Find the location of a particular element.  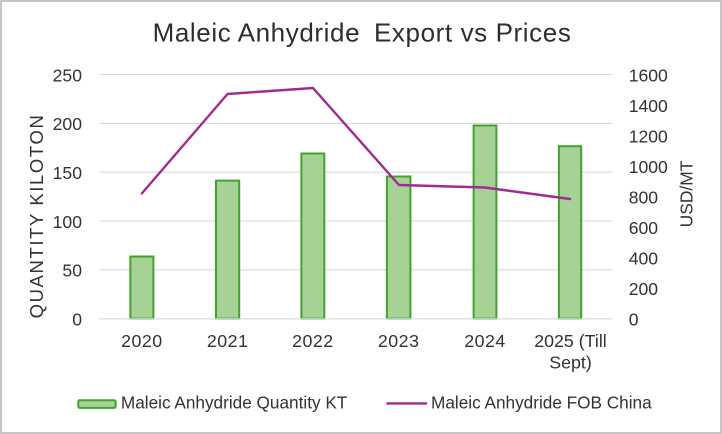

svg-text: QUANTITY KILOTON is located at coordinates (36, 216).